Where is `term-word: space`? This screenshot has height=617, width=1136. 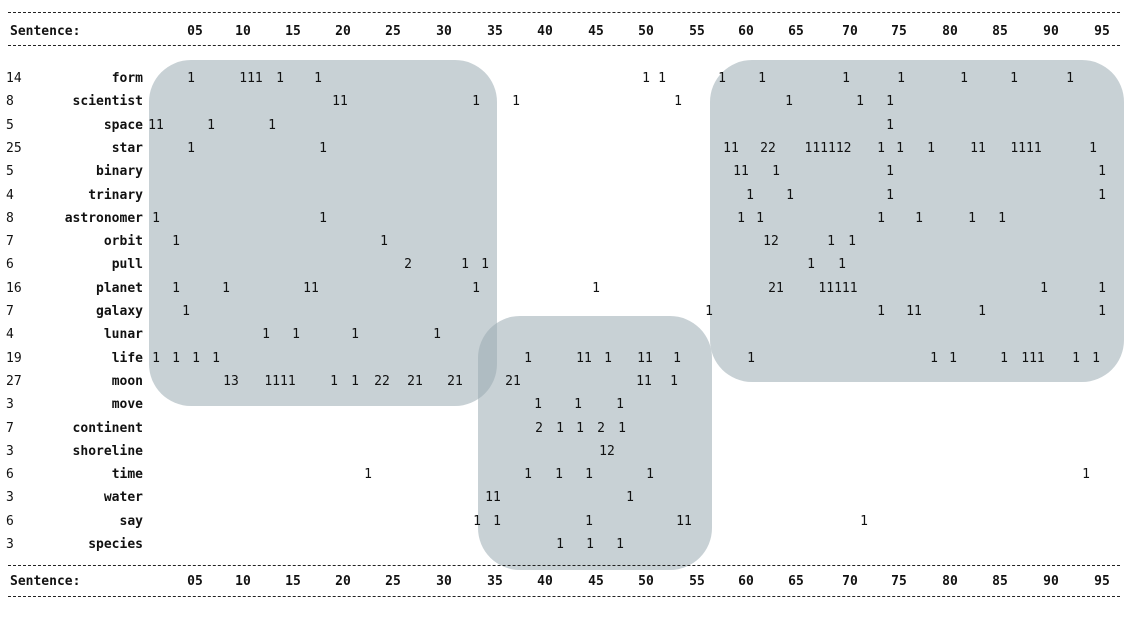 term-word: space is located at coordinates (123, 125).